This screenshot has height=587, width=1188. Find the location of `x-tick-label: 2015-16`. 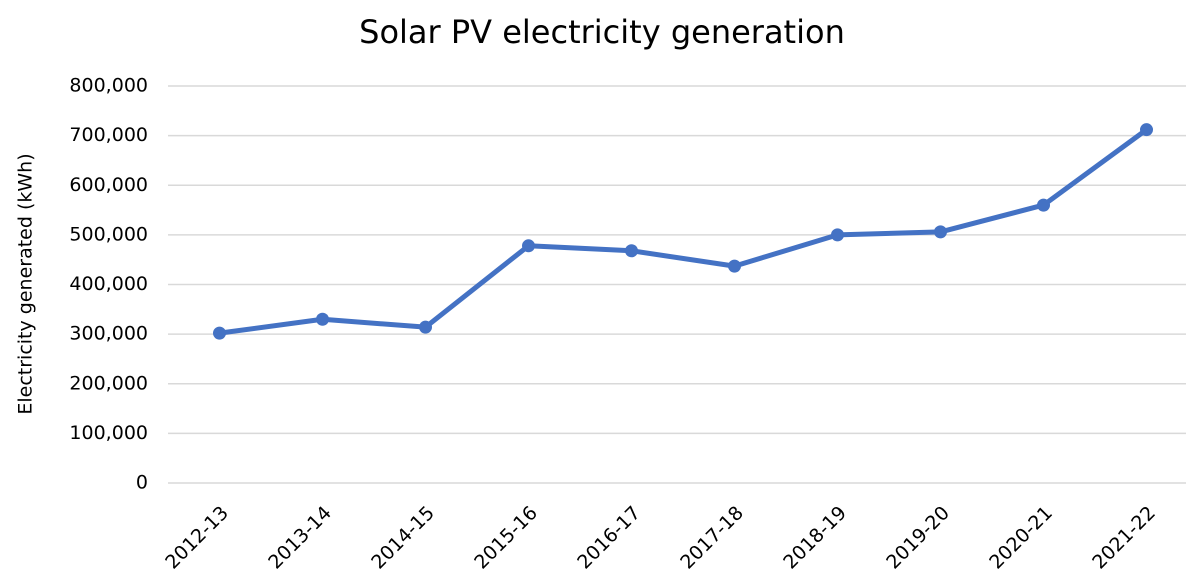

x-tick-label: 2015-16 is located at coordinates (506, 538).